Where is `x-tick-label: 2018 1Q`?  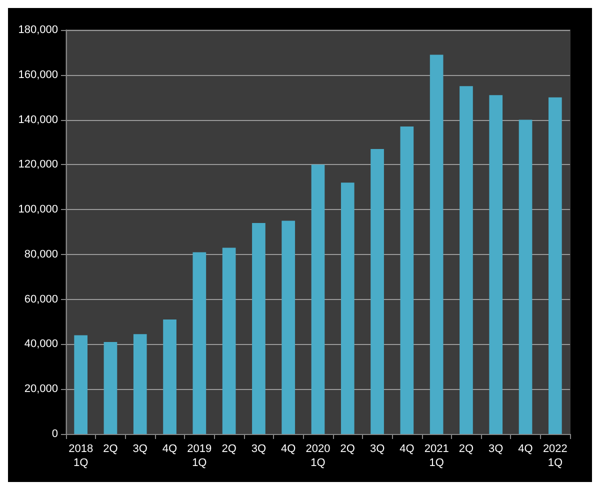 x-tick-label: 2018 1Q is located at coordinates (81, 456).